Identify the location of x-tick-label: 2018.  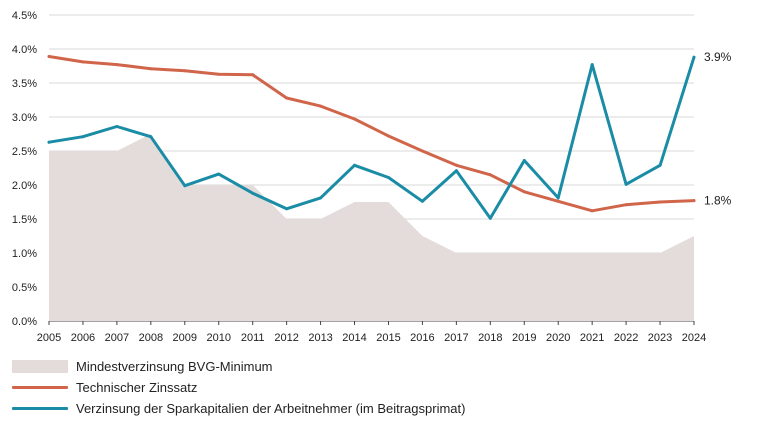
(490, 338).